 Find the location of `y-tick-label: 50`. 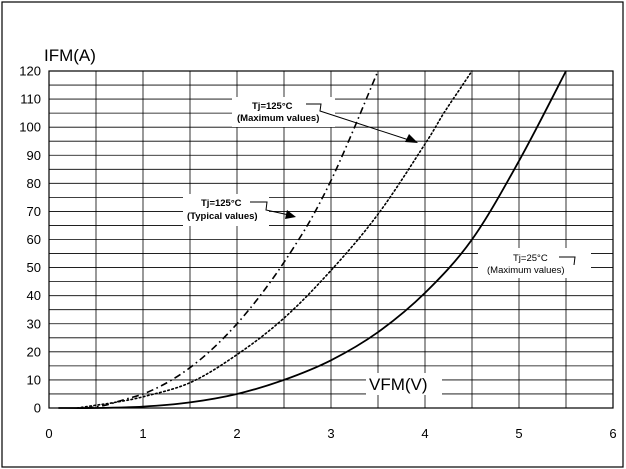

y-tick-label: 50 is located at coordinates (34, 267).